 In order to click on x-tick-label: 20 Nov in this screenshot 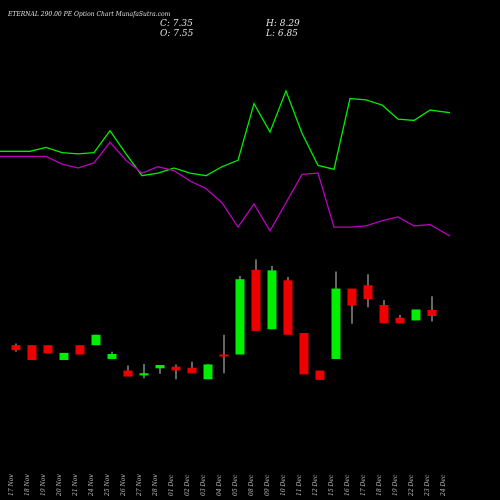, I will do `click(59, 485)`.